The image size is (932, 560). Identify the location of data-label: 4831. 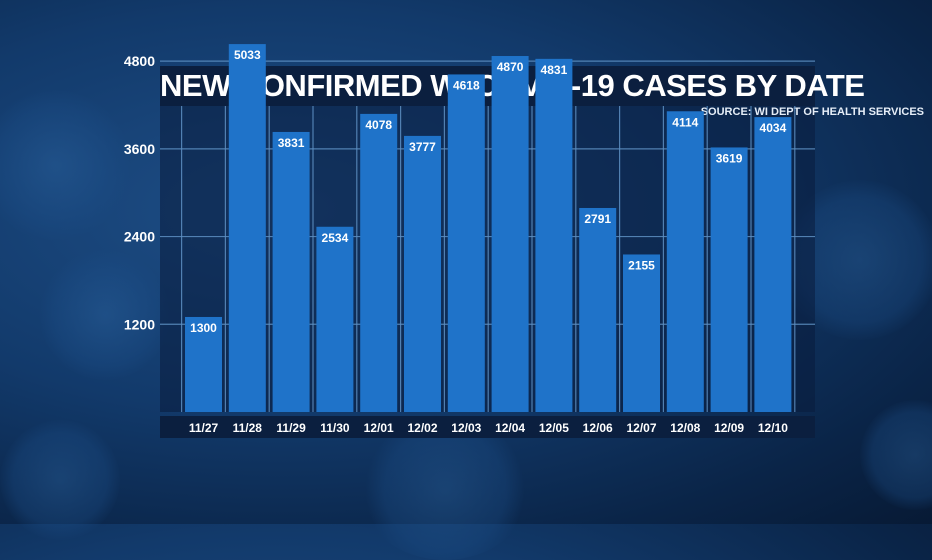
(554, 70).